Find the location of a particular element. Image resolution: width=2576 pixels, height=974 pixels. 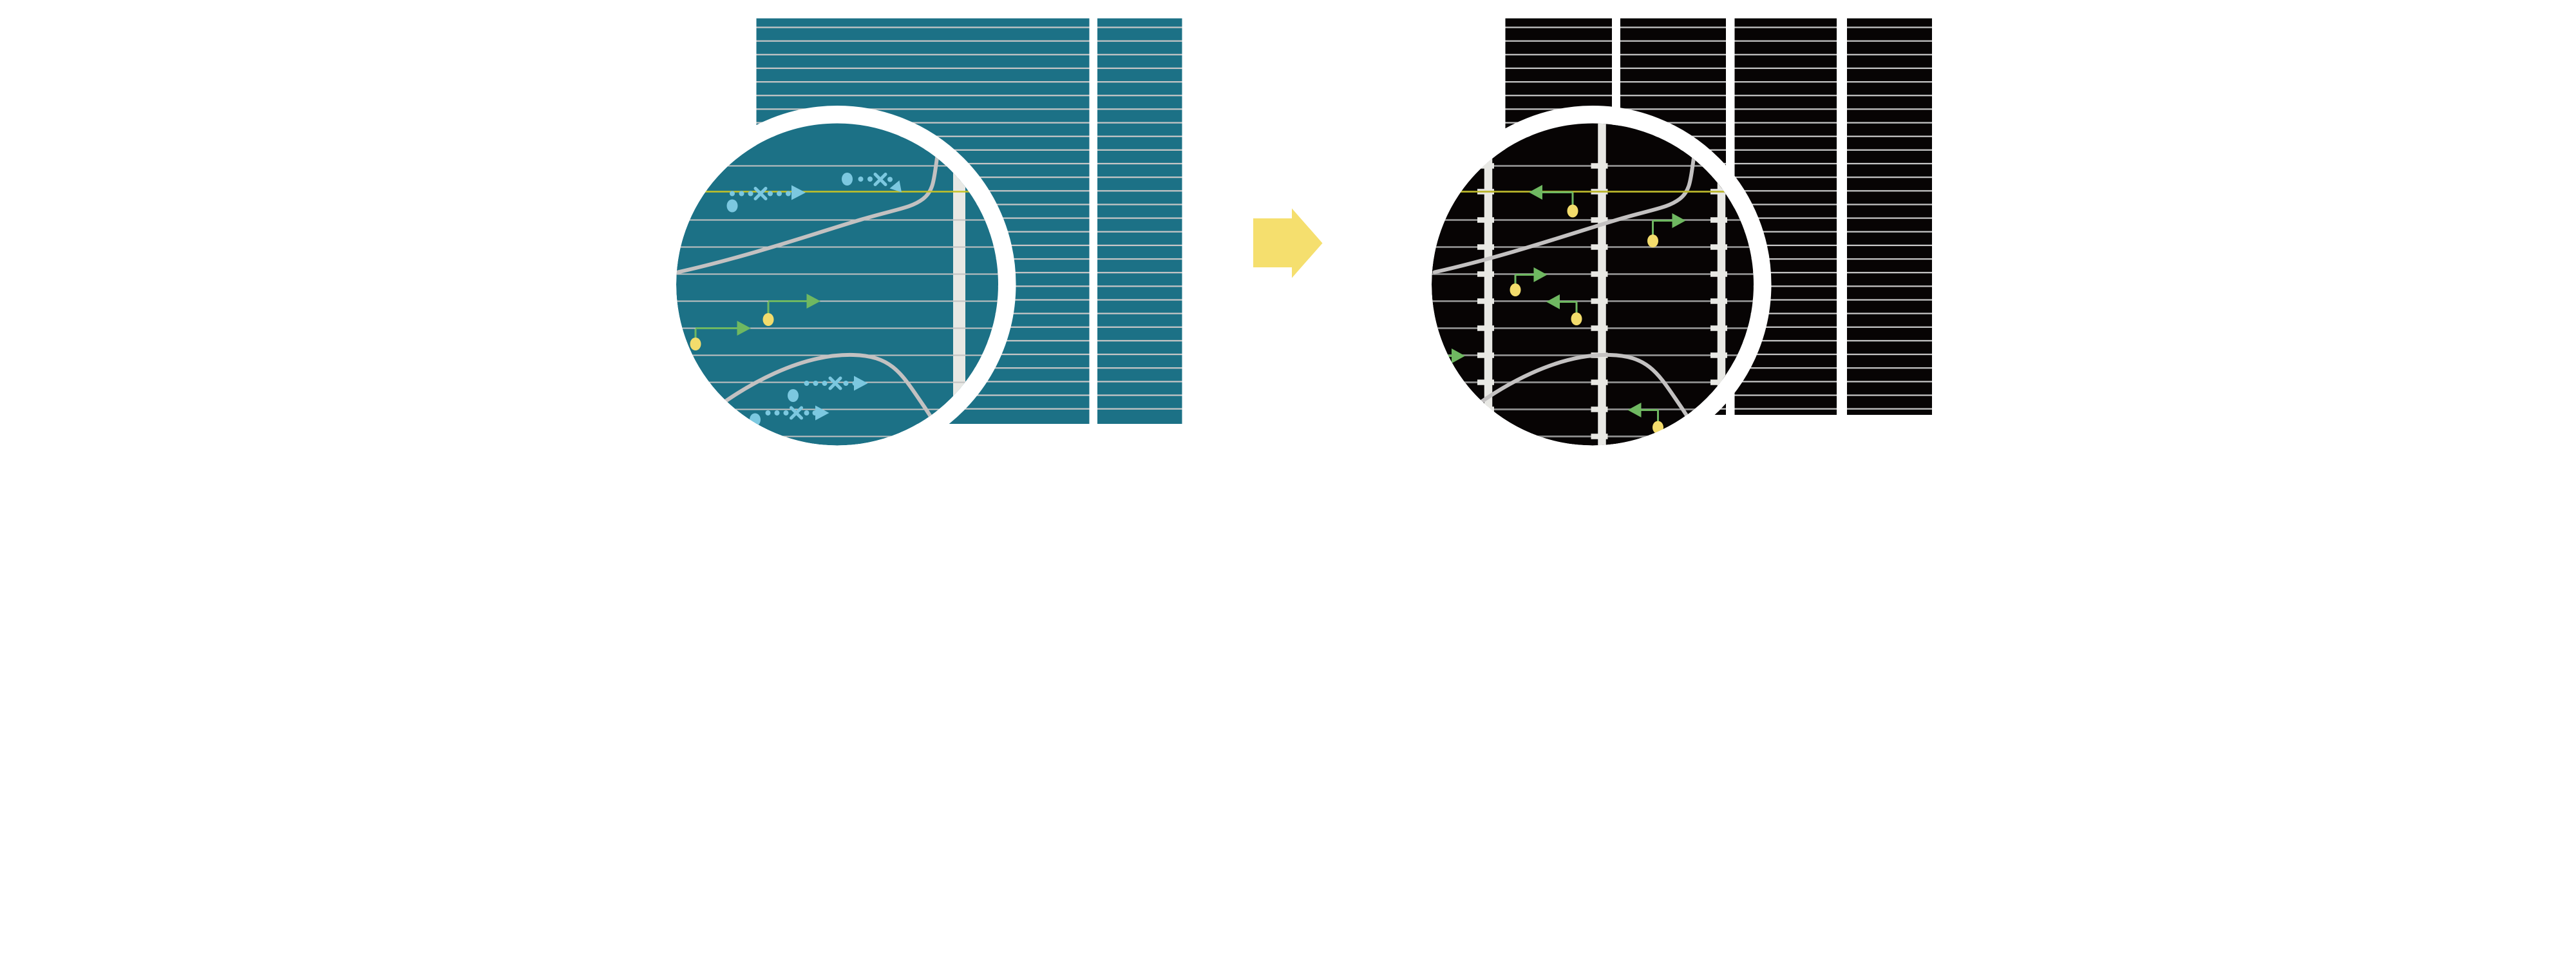

arrowhead-icon is located at coordinates (861, 383).